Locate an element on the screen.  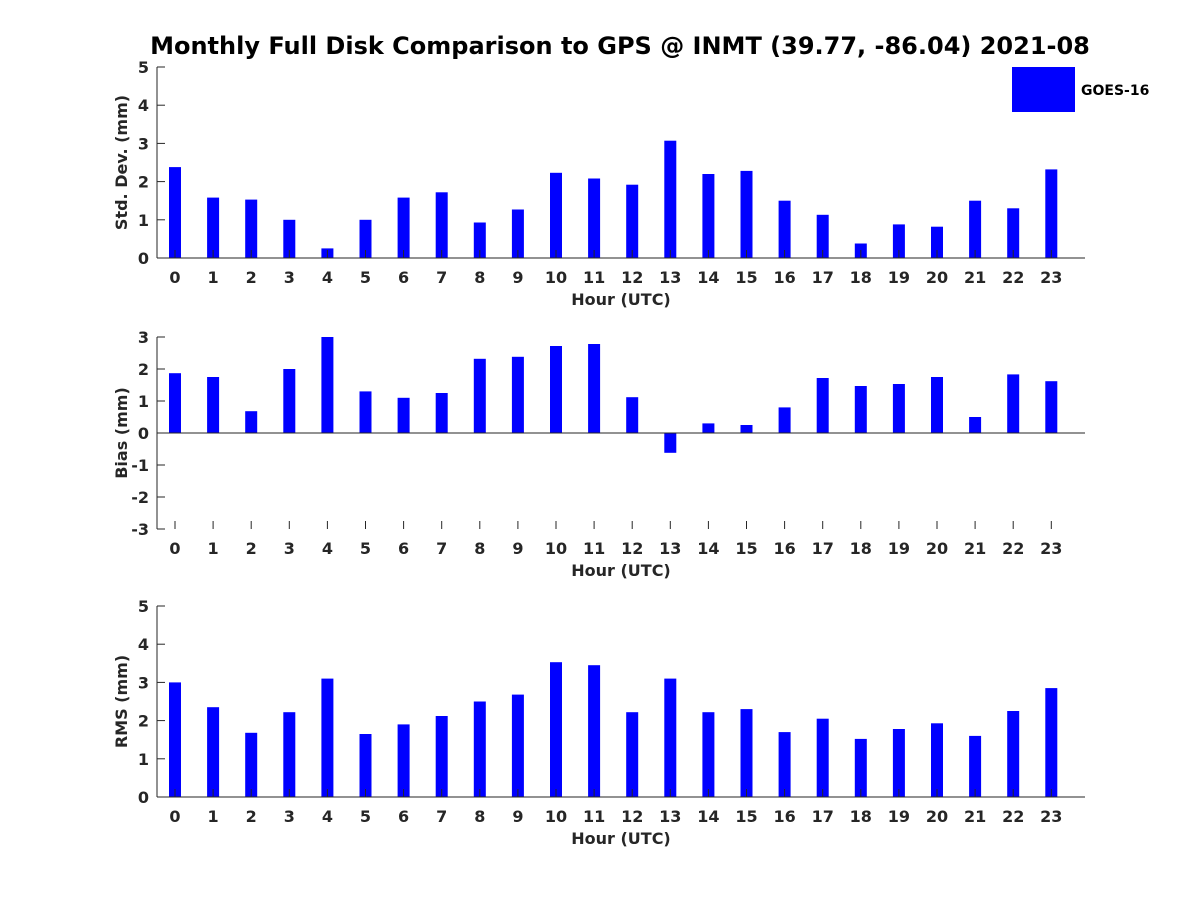
legend-label: GOES-16 is located at coordinates (1115, 91).